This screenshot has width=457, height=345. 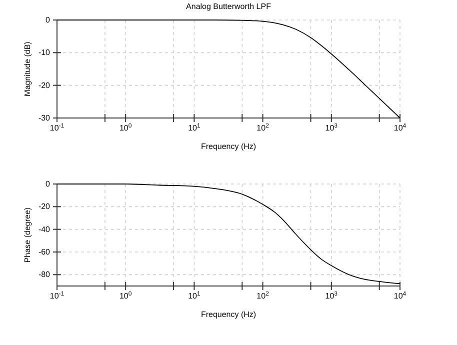 What do you see at coordinates (44, 275) in the screenshot?
I see `y-tick-label: -80` at bounding box center [44, 275].